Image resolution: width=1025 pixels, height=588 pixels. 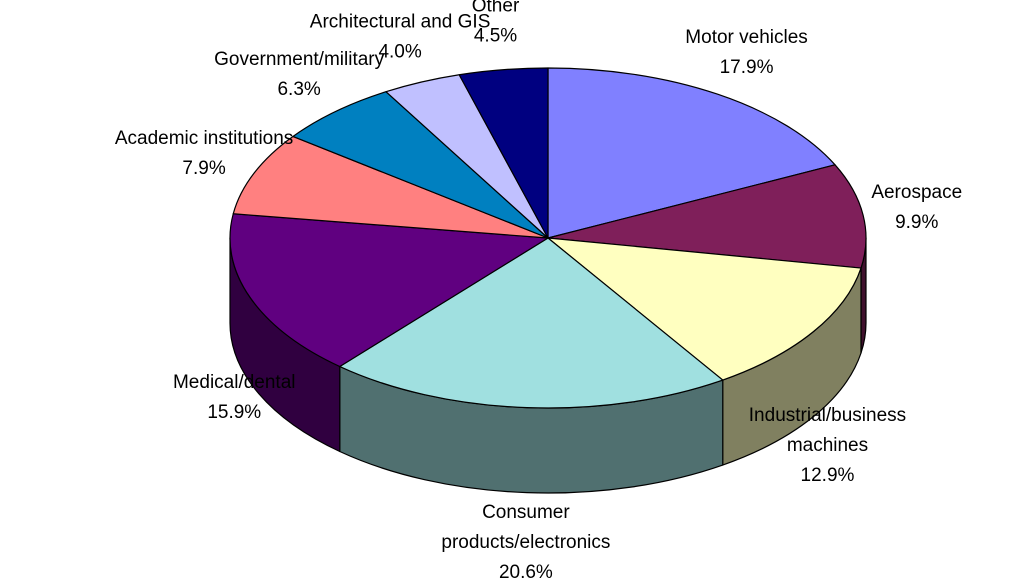 I want to click on slice-value-label: 4.5%, so click(x=495, y=36).